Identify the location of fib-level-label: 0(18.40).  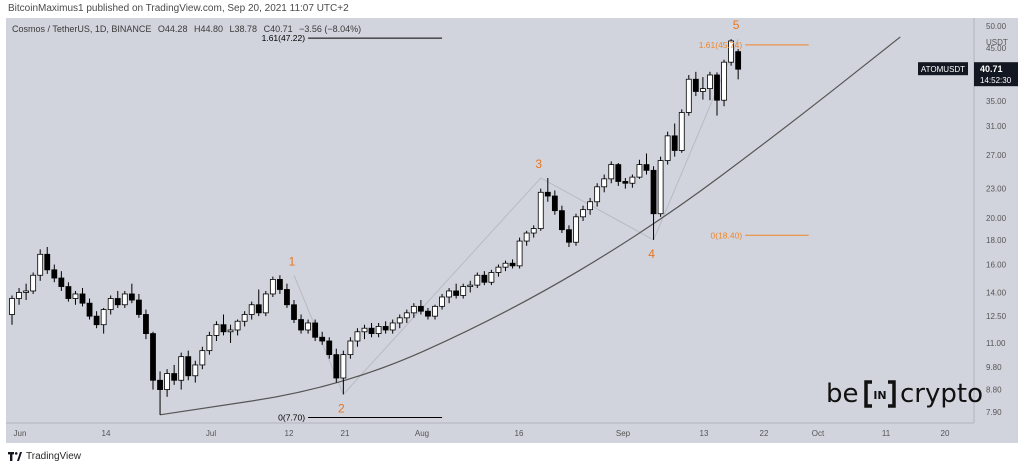
(727, 235).